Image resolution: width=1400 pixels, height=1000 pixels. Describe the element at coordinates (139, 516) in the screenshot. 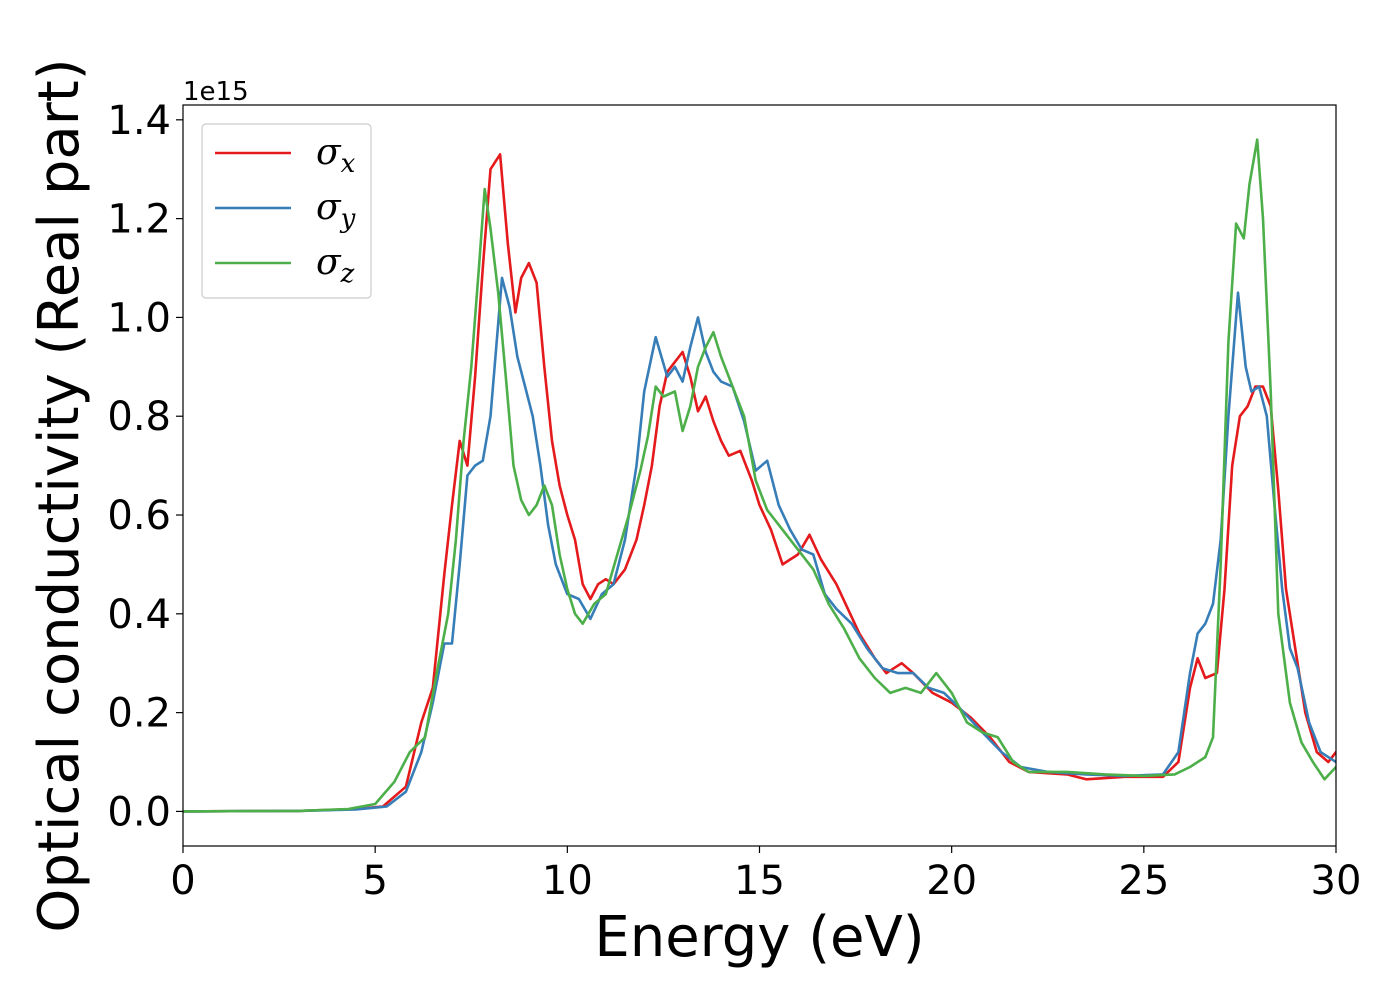

I see `y-tick-label: 0.6` at that location.